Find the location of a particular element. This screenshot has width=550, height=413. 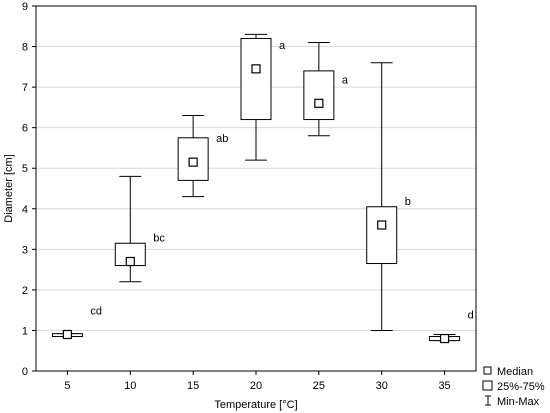

x-tick-label: 5 is located at coordinates (67, 386).